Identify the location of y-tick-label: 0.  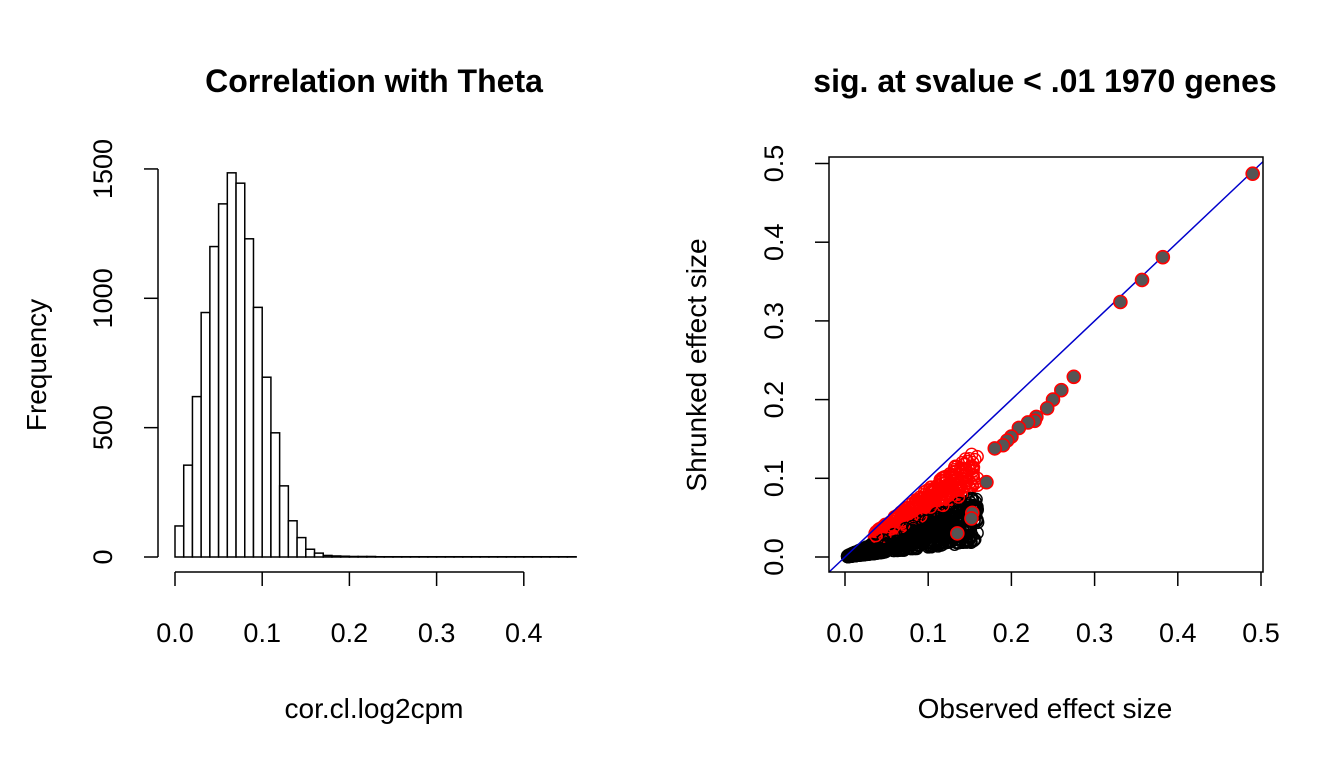
(103, 556).